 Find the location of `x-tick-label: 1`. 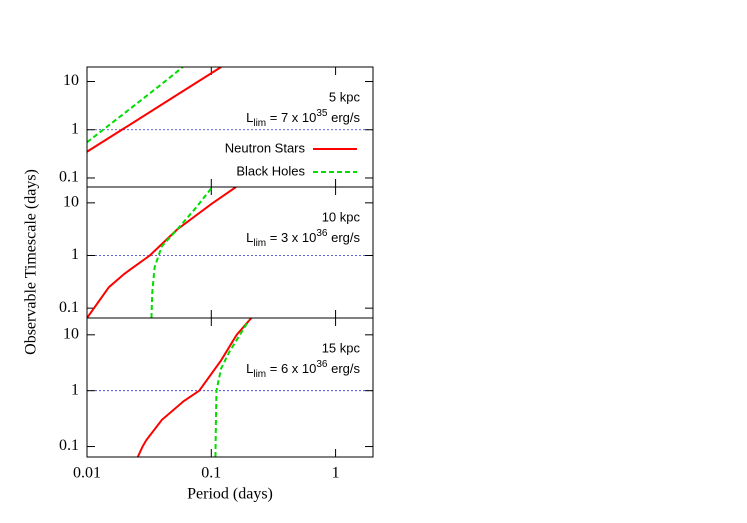

x-tick-label: 1 is located at coordinates (336, 473).